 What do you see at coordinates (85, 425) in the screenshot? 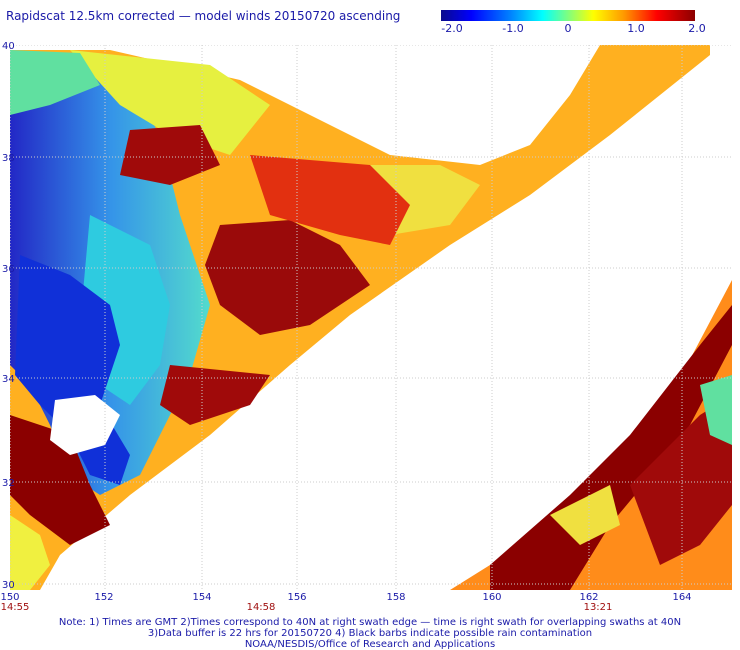
I see `swath-left-gap` at bounding box center [85, 425].